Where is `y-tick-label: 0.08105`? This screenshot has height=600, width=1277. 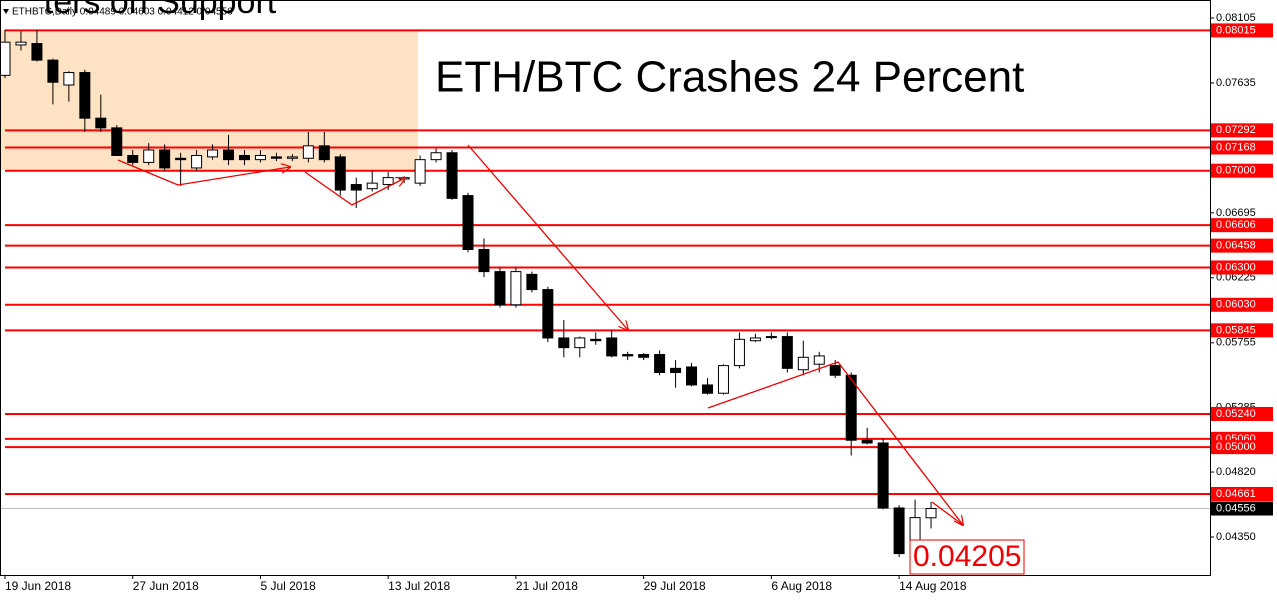
y-tick-label: 0.08105 is located at coordinates (1236, 18).